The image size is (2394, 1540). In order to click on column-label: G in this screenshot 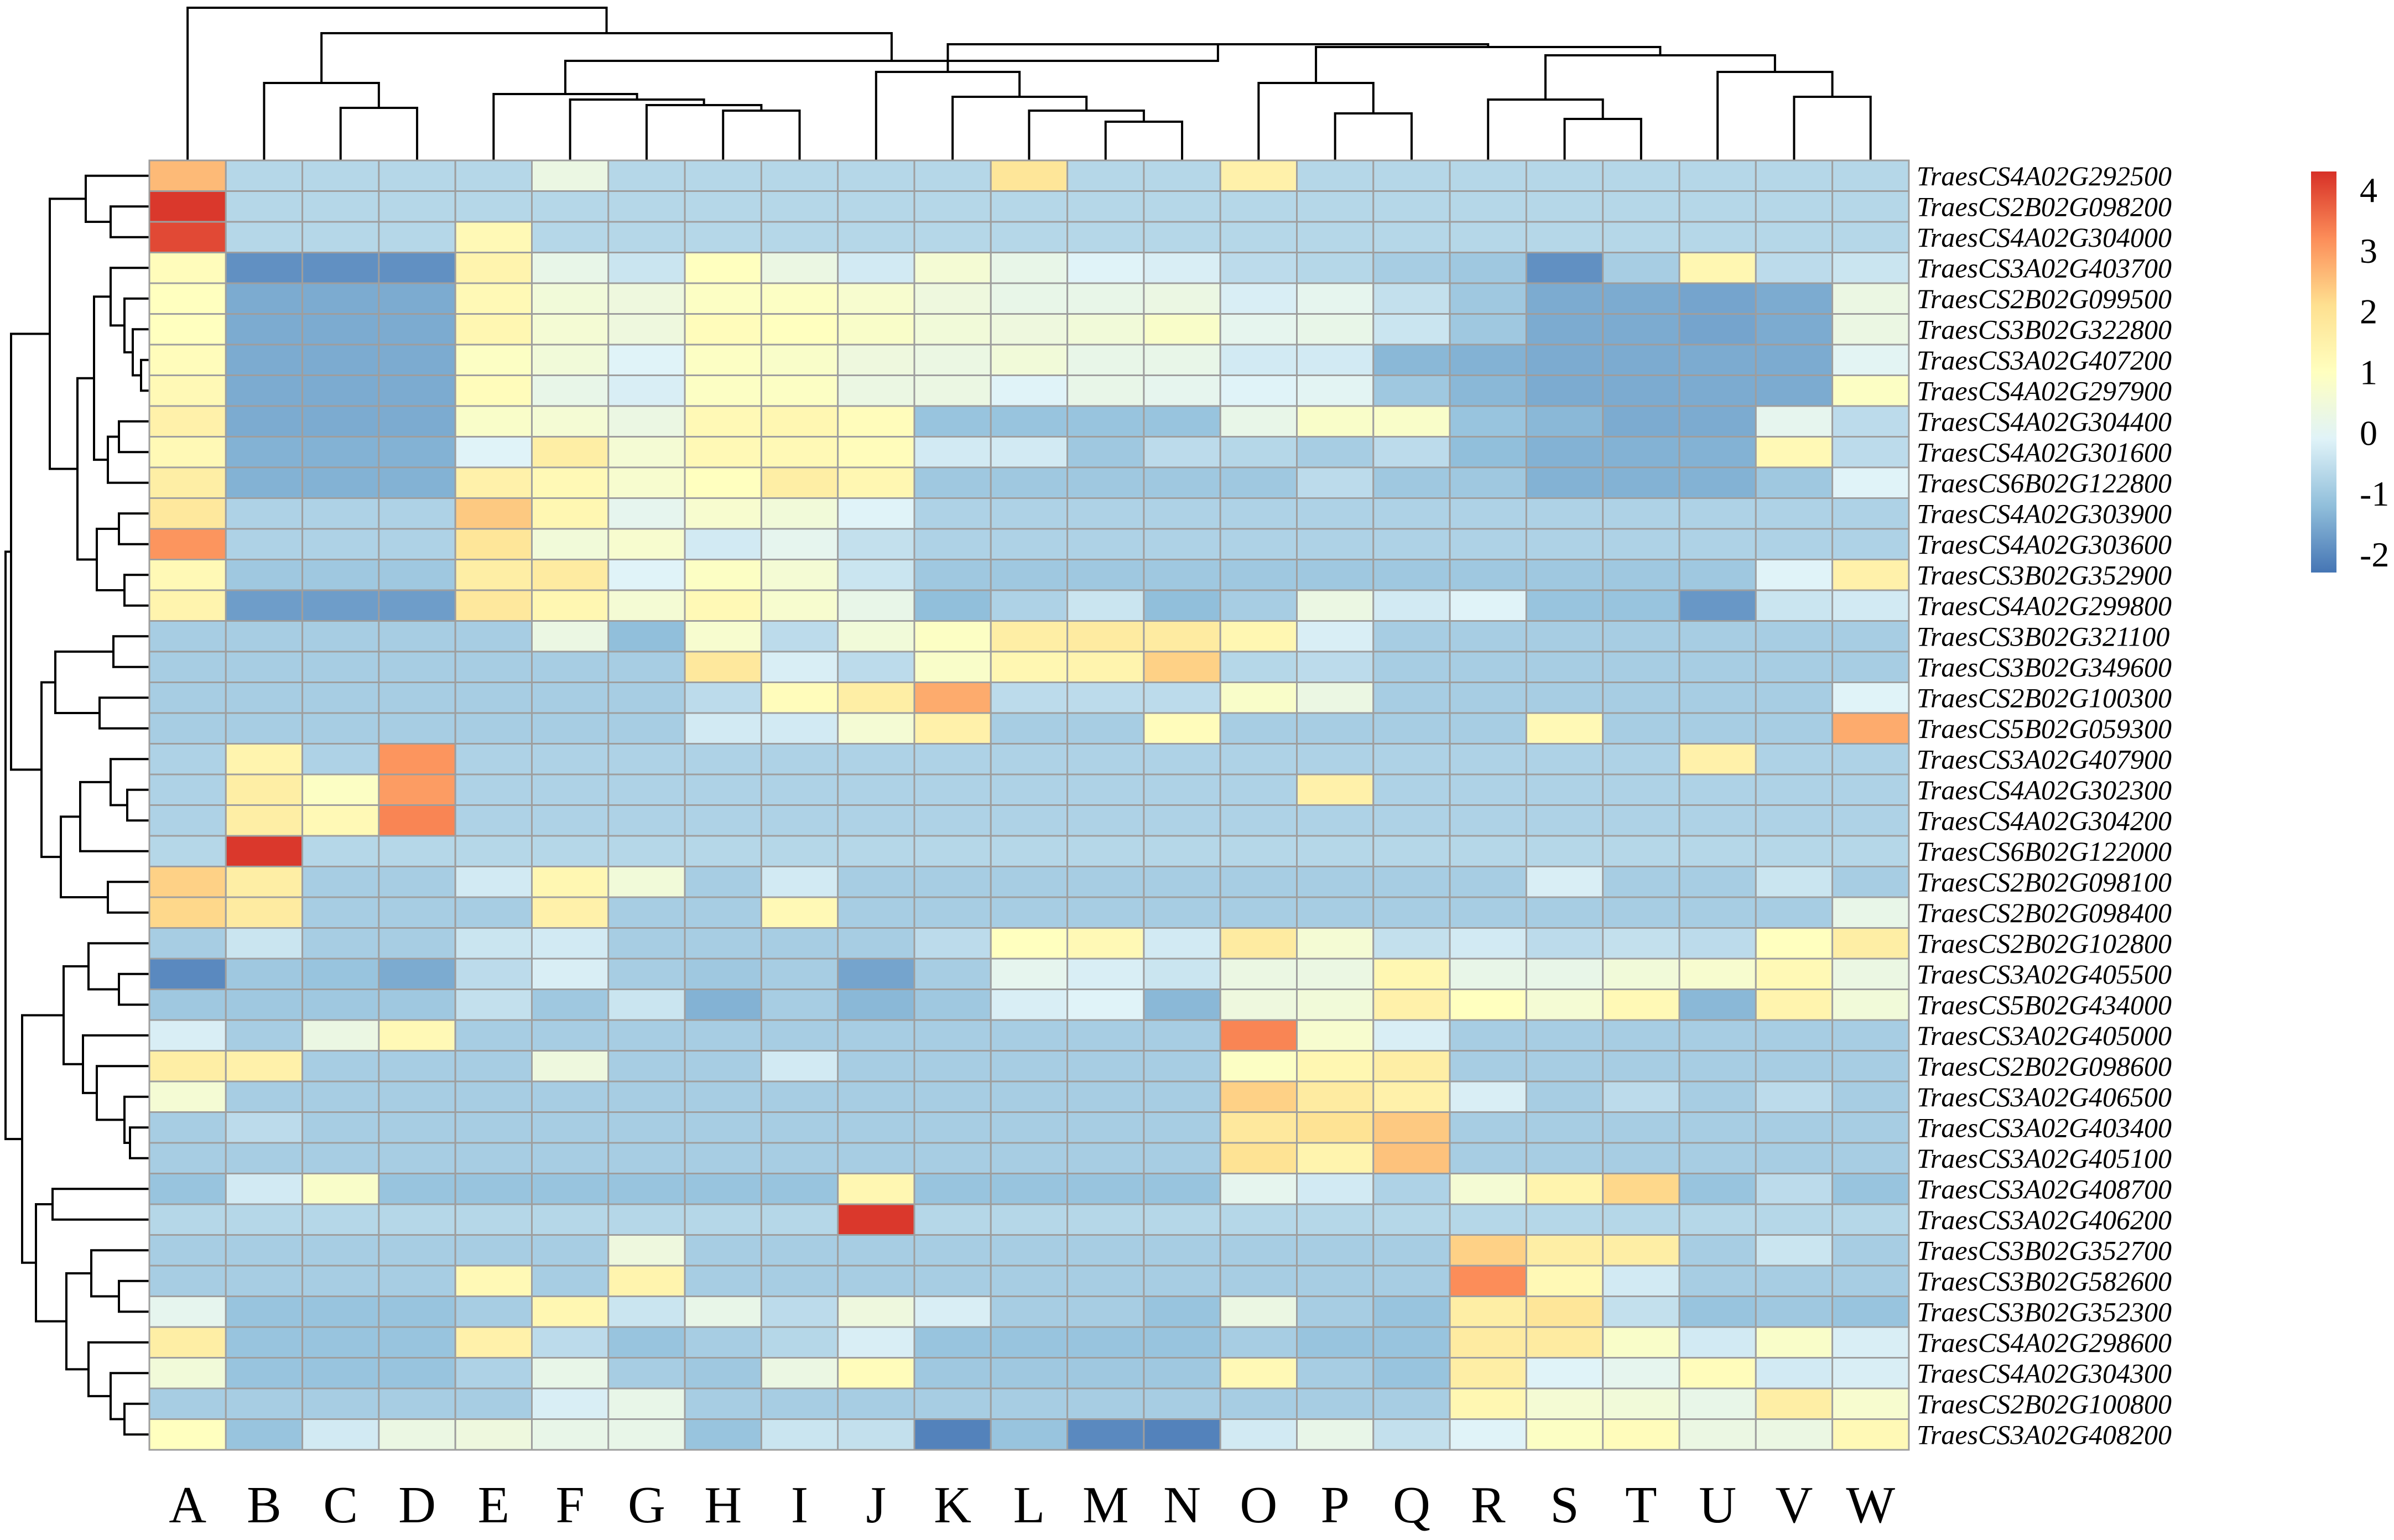, I will do `click(646, 1505)`.